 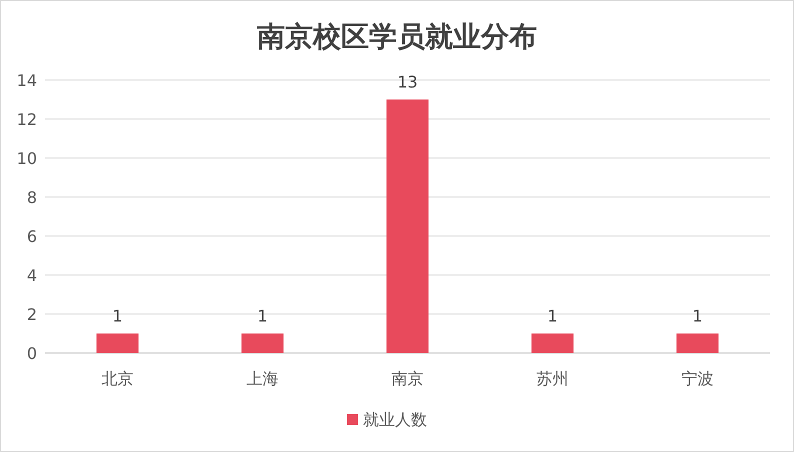 I want to click on x-tick-label: 宁波, so click(x=698, y=378).